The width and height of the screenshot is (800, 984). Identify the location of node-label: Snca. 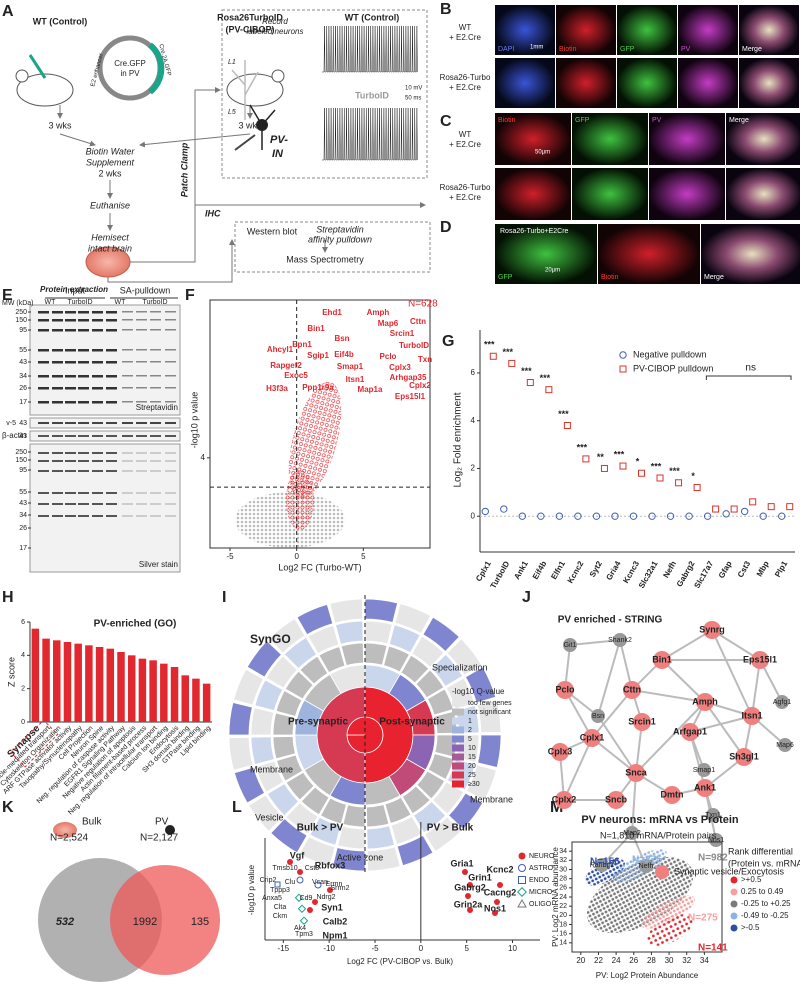
(636, 772).